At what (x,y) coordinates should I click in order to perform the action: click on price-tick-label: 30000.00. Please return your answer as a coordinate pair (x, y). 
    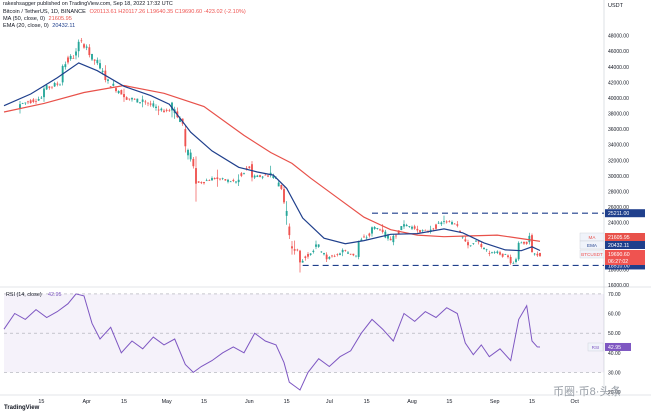
    Looking at the image, I should click on (618, 177).